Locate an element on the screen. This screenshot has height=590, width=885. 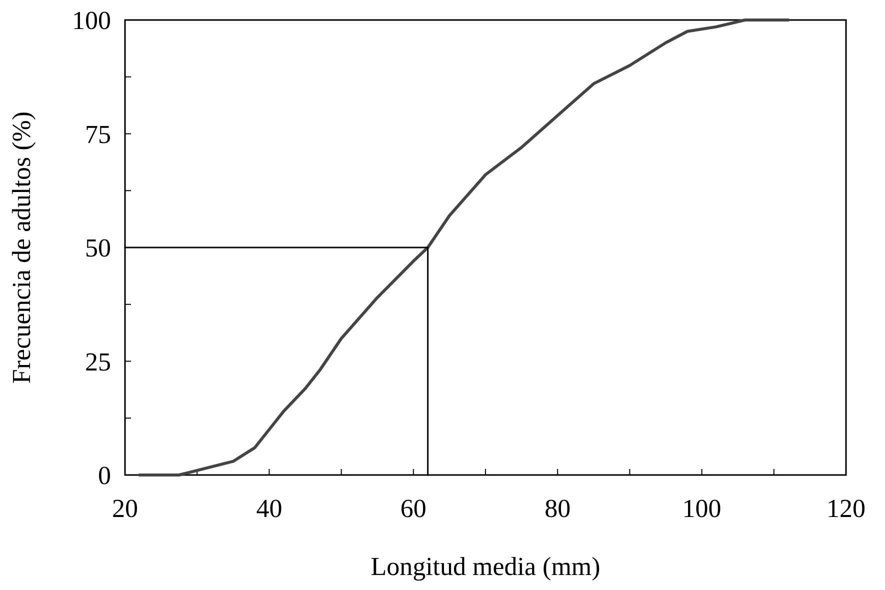
x-tick-label: 60 is located at coordinates (413, 508).